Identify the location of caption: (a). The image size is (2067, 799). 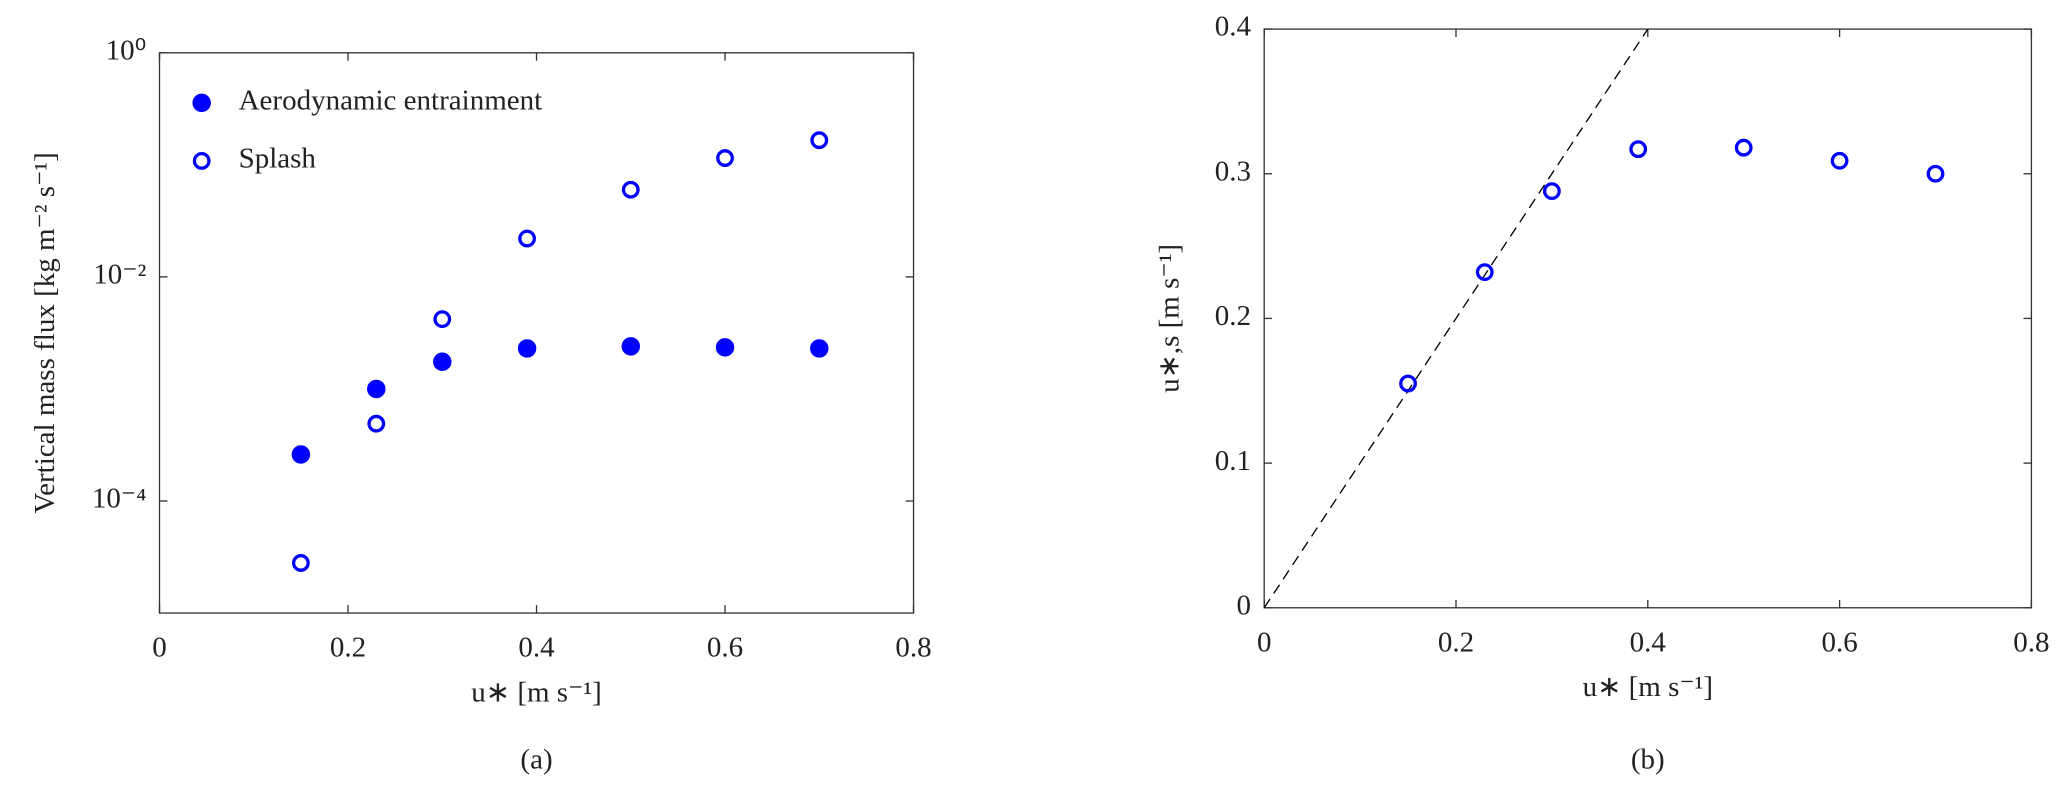
(536, 760).